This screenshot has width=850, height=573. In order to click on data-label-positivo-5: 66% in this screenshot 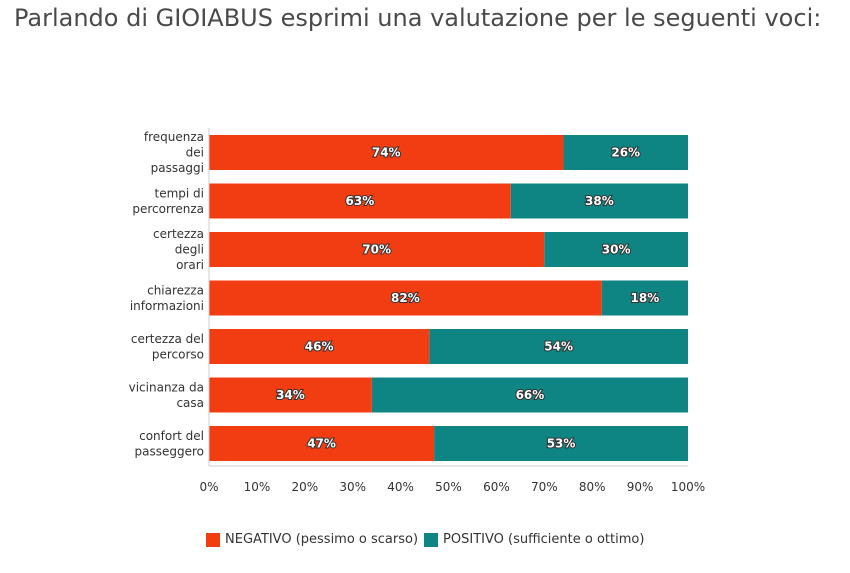, I will do `click(530, 395)`.